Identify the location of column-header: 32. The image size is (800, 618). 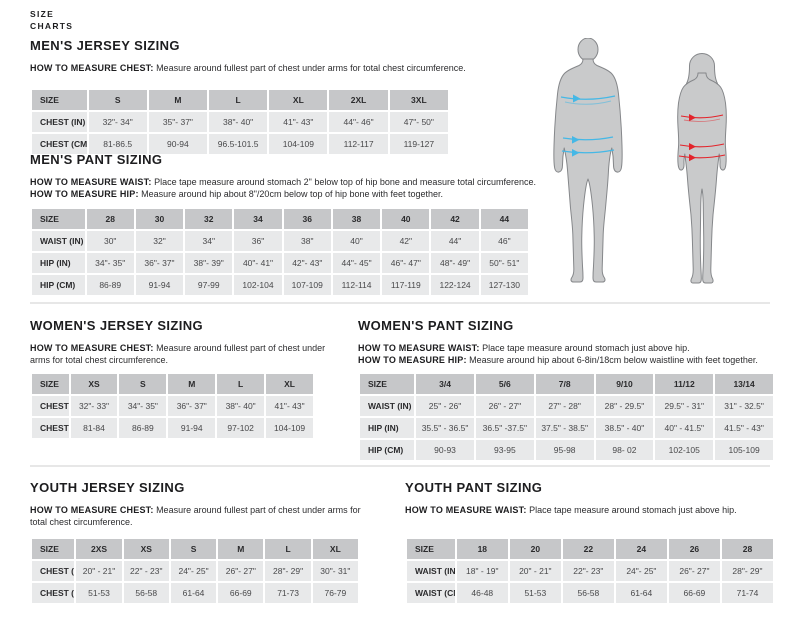
(209, 219).